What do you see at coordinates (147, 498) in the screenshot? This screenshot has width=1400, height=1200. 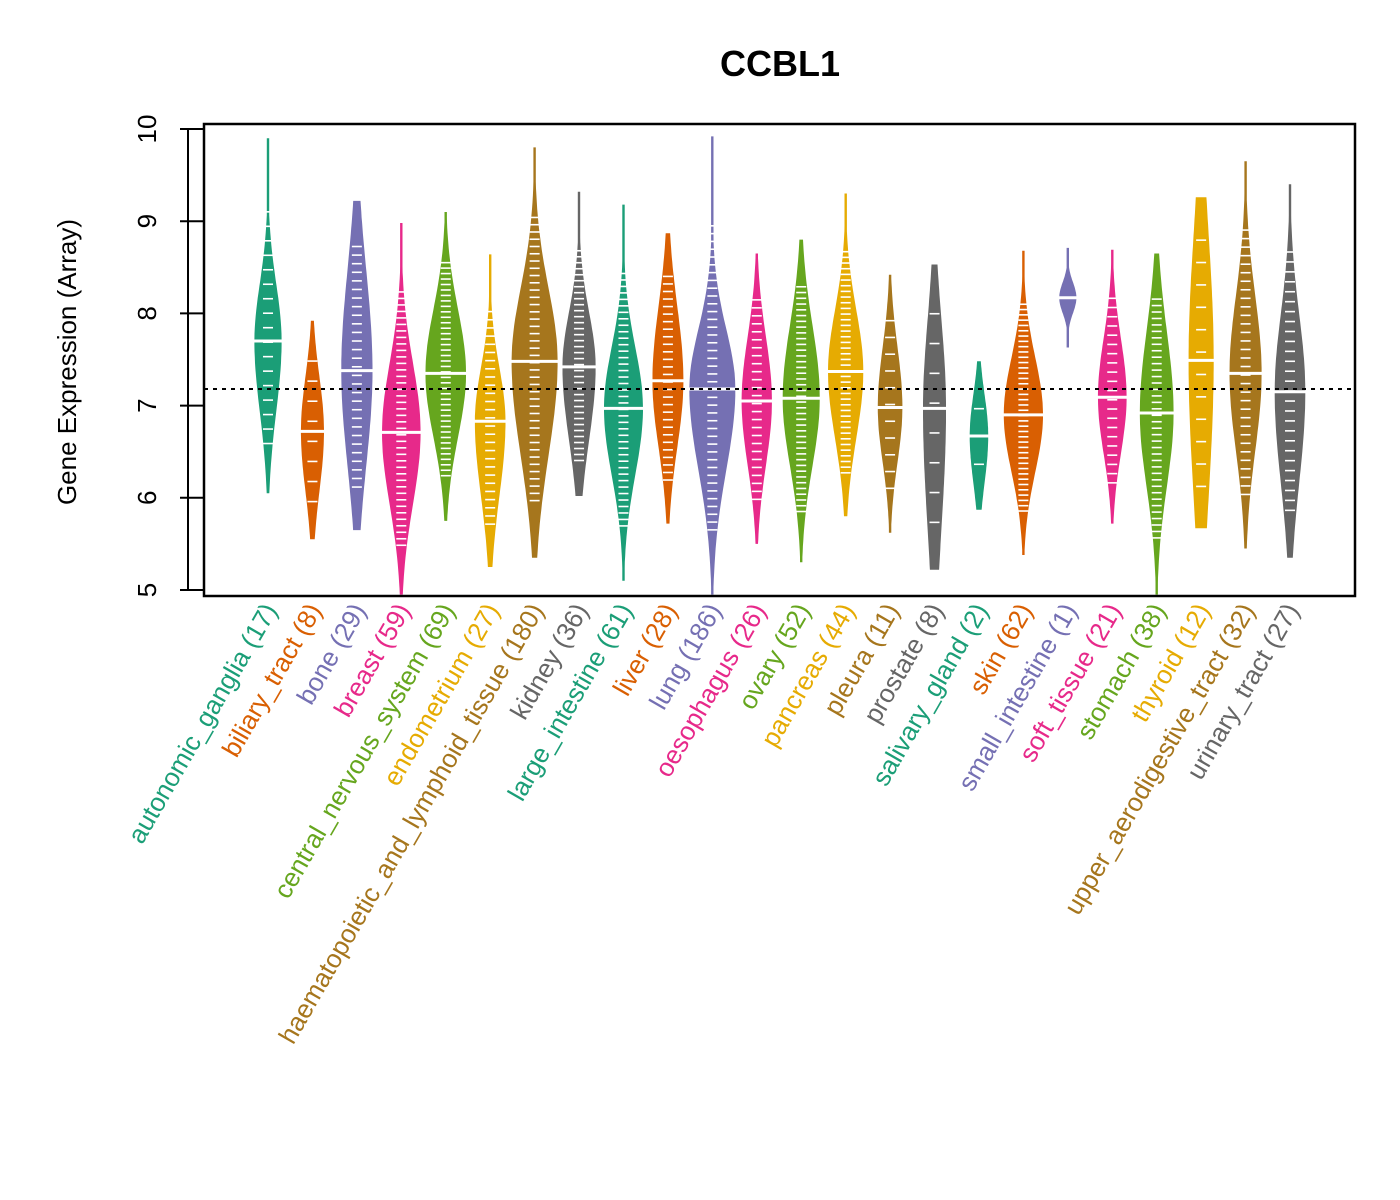 I see `y-tick-label: 6` at bounding box center [147, 498].